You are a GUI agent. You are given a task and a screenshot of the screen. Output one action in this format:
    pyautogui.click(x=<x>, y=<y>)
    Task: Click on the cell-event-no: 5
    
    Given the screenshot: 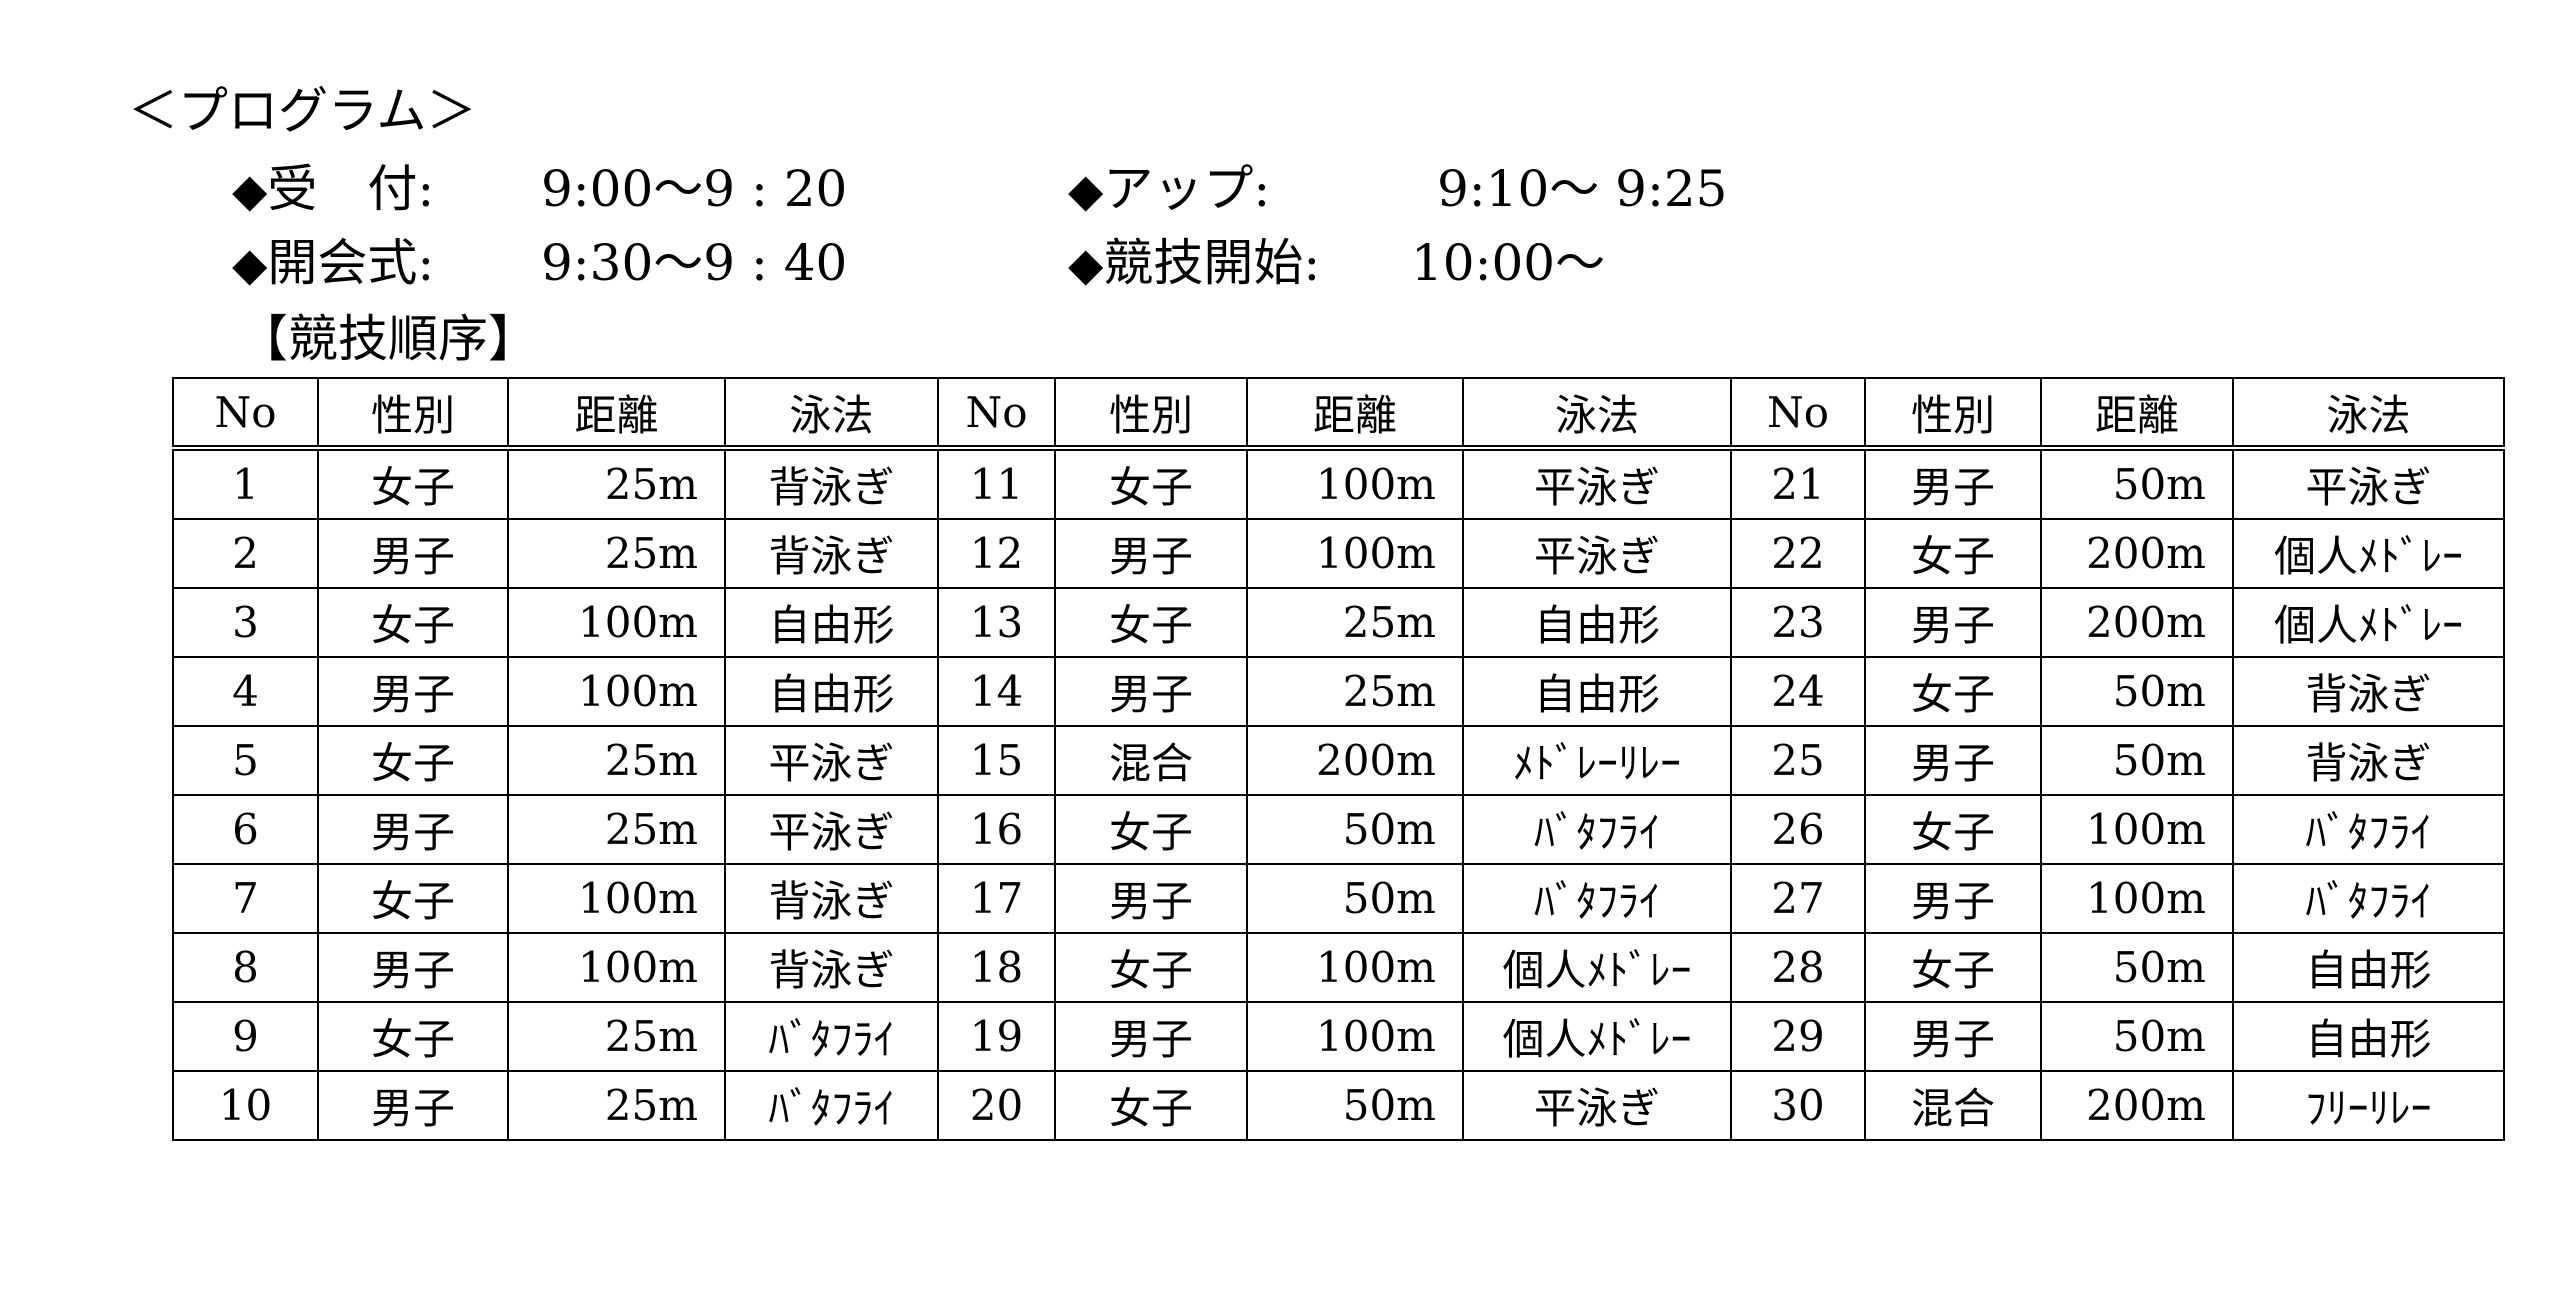 What is the action you would take?
    pyautogui.click(x=245, y=760)
    